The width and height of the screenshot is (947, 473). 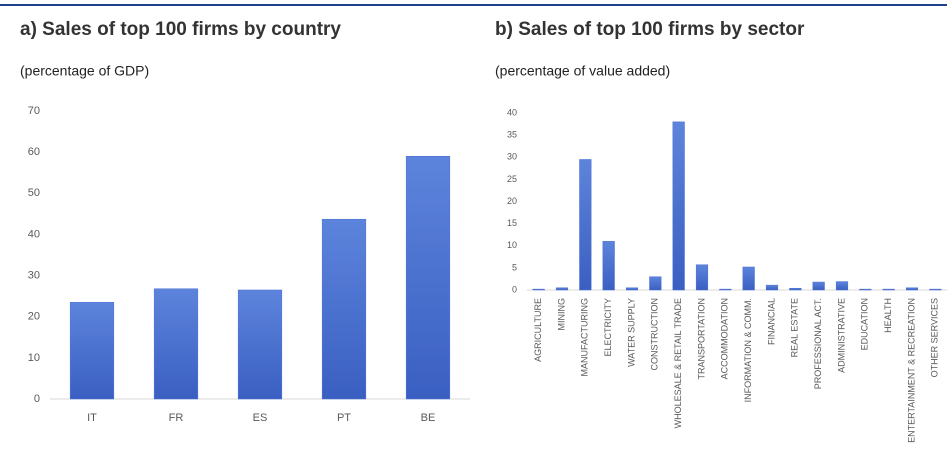 What do you see at coordinates (180, 29) in the screenshot?
I see `chart-title: a) Sales of top 100 firms by country` at bounding box center [180, 29].